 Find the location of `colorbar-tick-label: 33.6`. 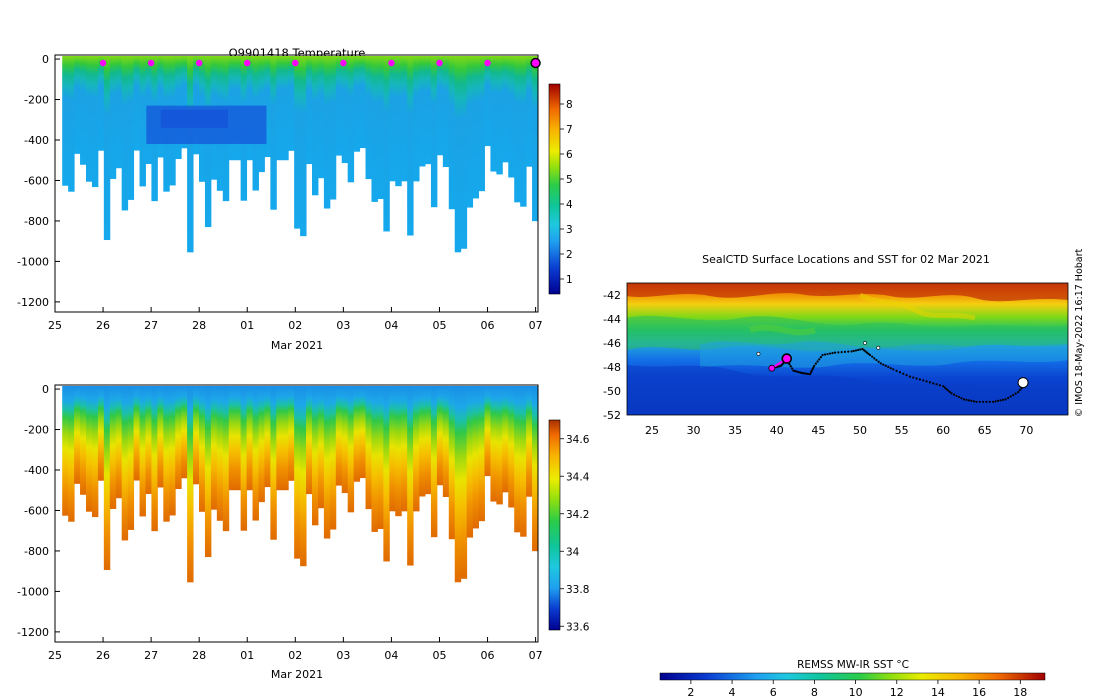

colorbar-tick-label: 33.6 is located at coordinates (578, 627).